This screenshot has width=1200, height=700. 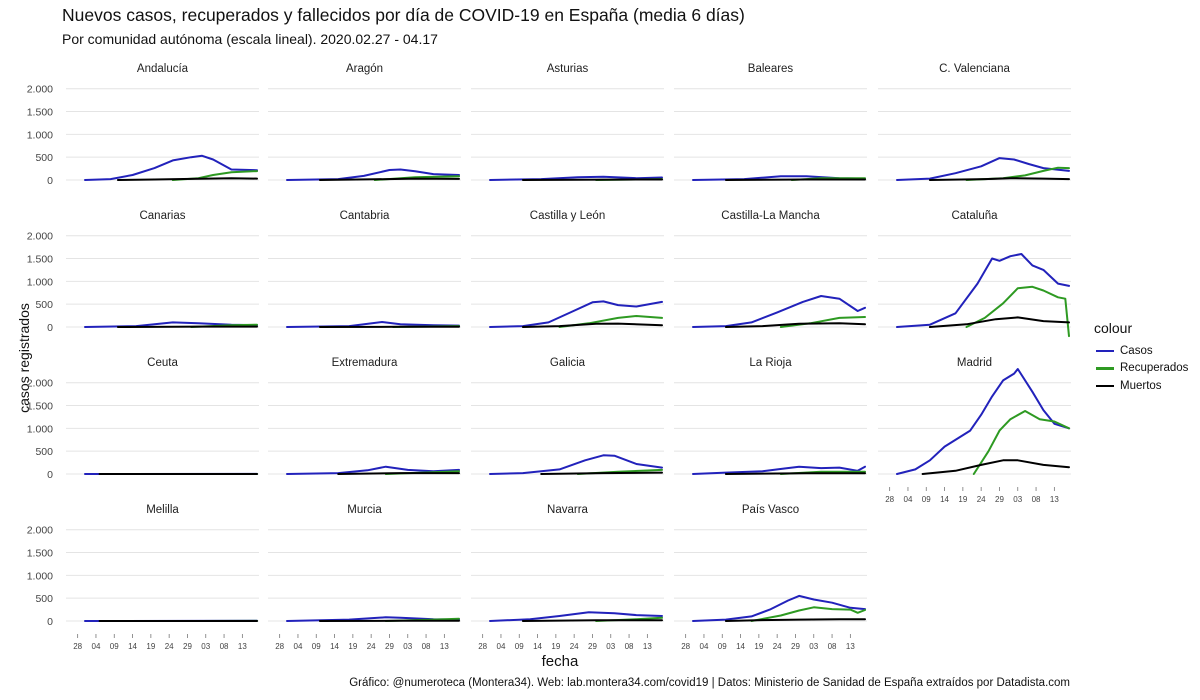 I want to click on panel-title-c-valenciana: C. Valenciana, so click(x=974, y=69).